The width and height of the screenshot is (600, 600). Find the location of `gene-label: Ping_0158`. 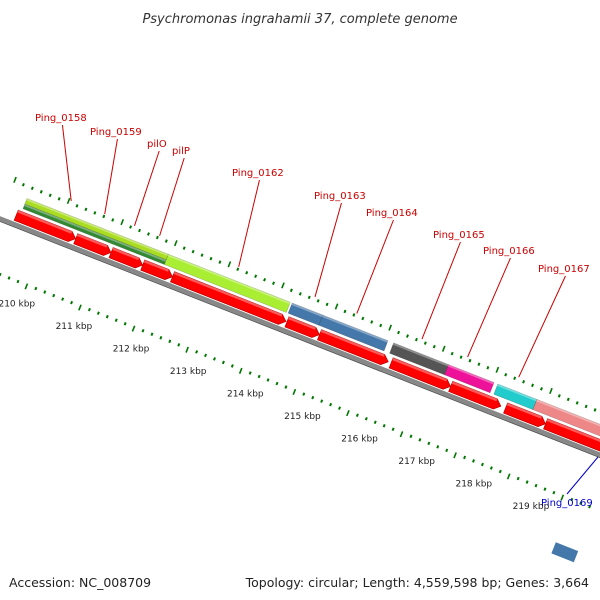

gene-label: Ping_0158 is located at coordinates (61, 118).